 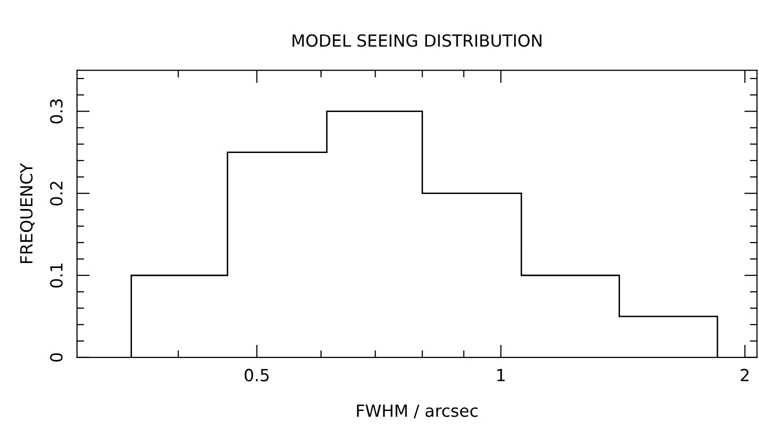 What do you see at coordinates (56, 357) in the screenshot?
I see `y-tick-label: 0` at bounding box center [56, 357].